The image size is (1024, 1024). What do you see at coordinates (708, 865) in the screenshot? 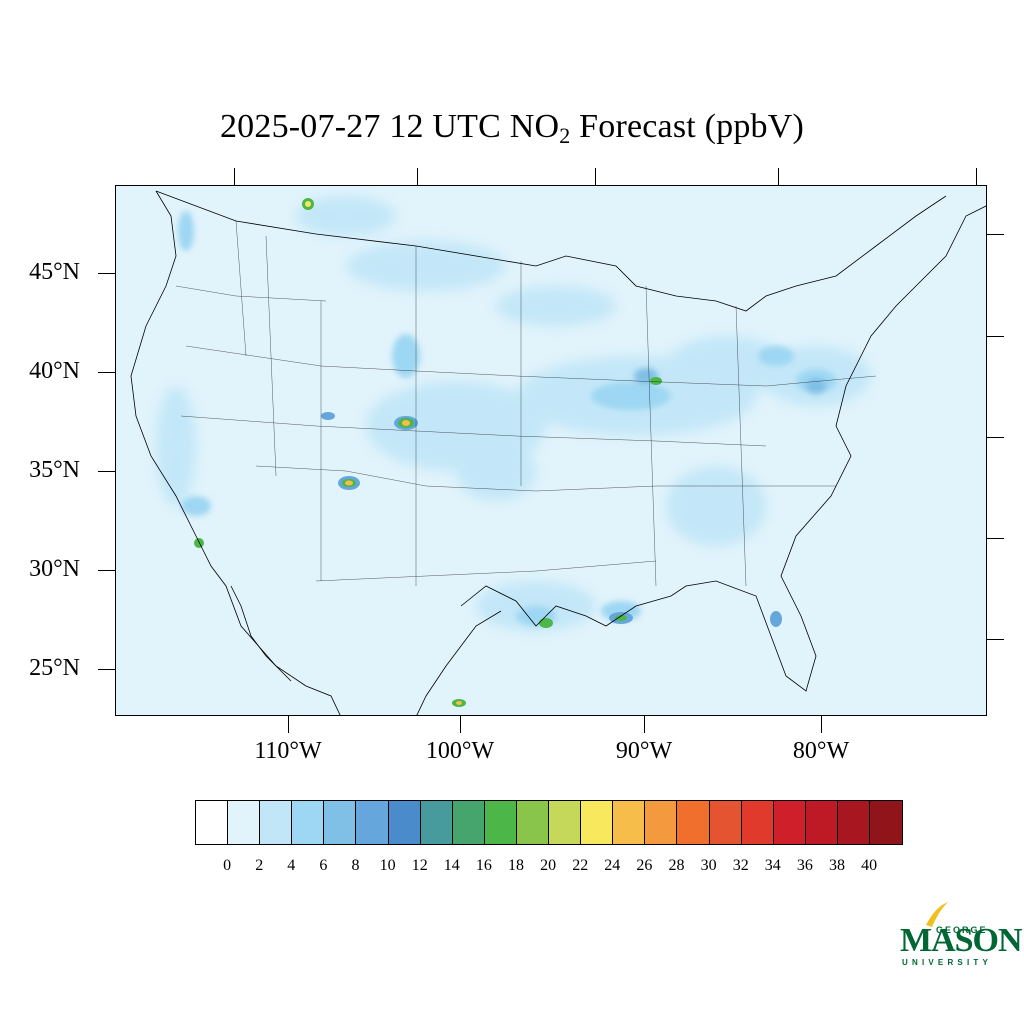
I see `colorbar-label: 30` at bounding box center [708, 865].